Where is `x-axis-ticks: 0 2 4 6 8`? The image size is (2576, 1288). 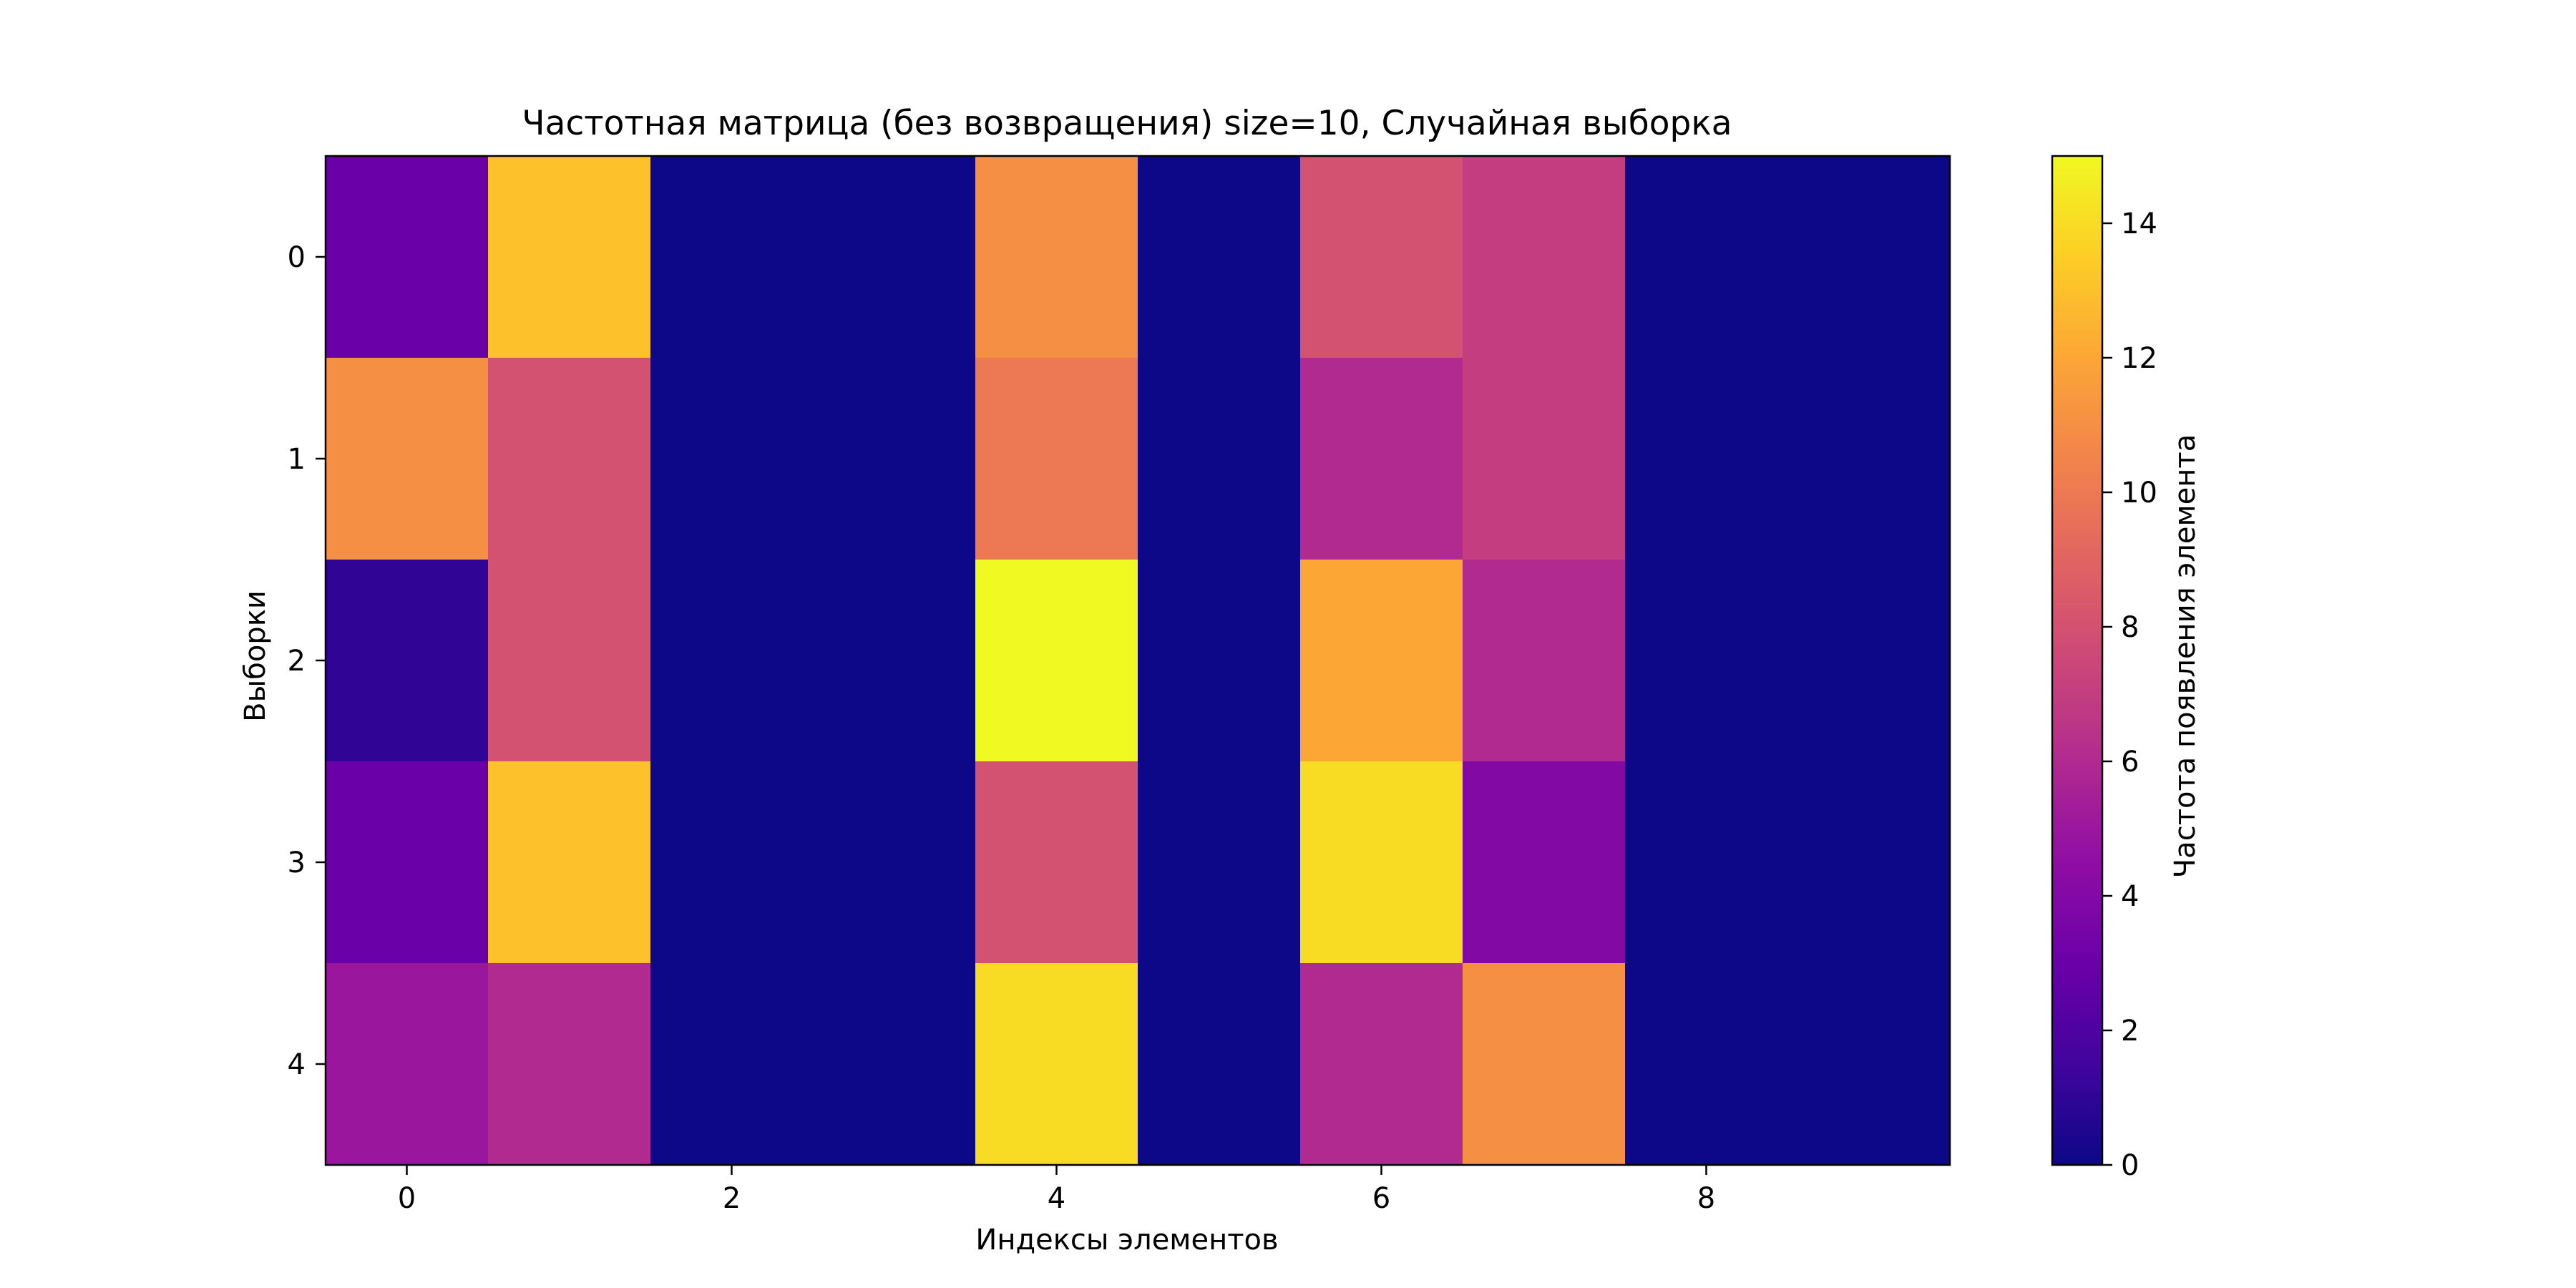 x-axis-ticks: 0 2 4 6 8 is located at coordinates (1056, 1190).